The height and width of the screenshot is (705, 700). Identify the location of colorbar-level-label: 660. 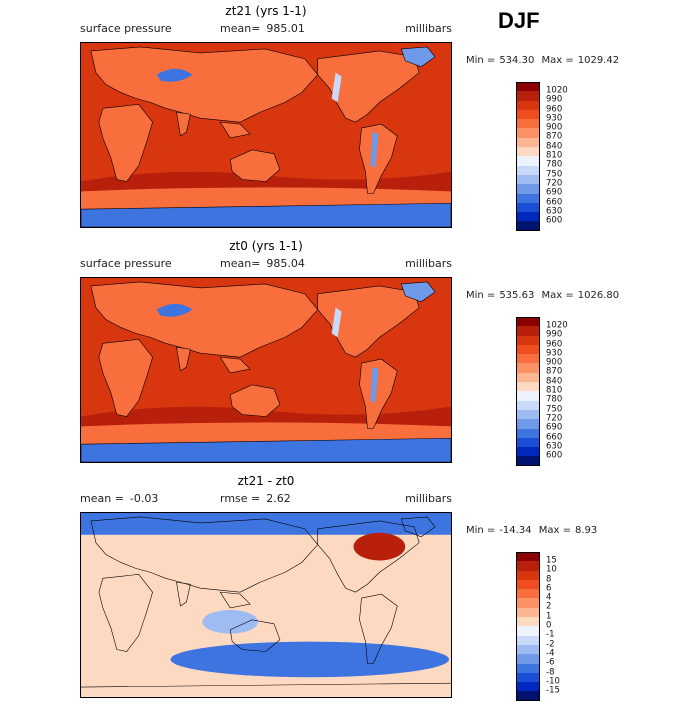
(554, 437).